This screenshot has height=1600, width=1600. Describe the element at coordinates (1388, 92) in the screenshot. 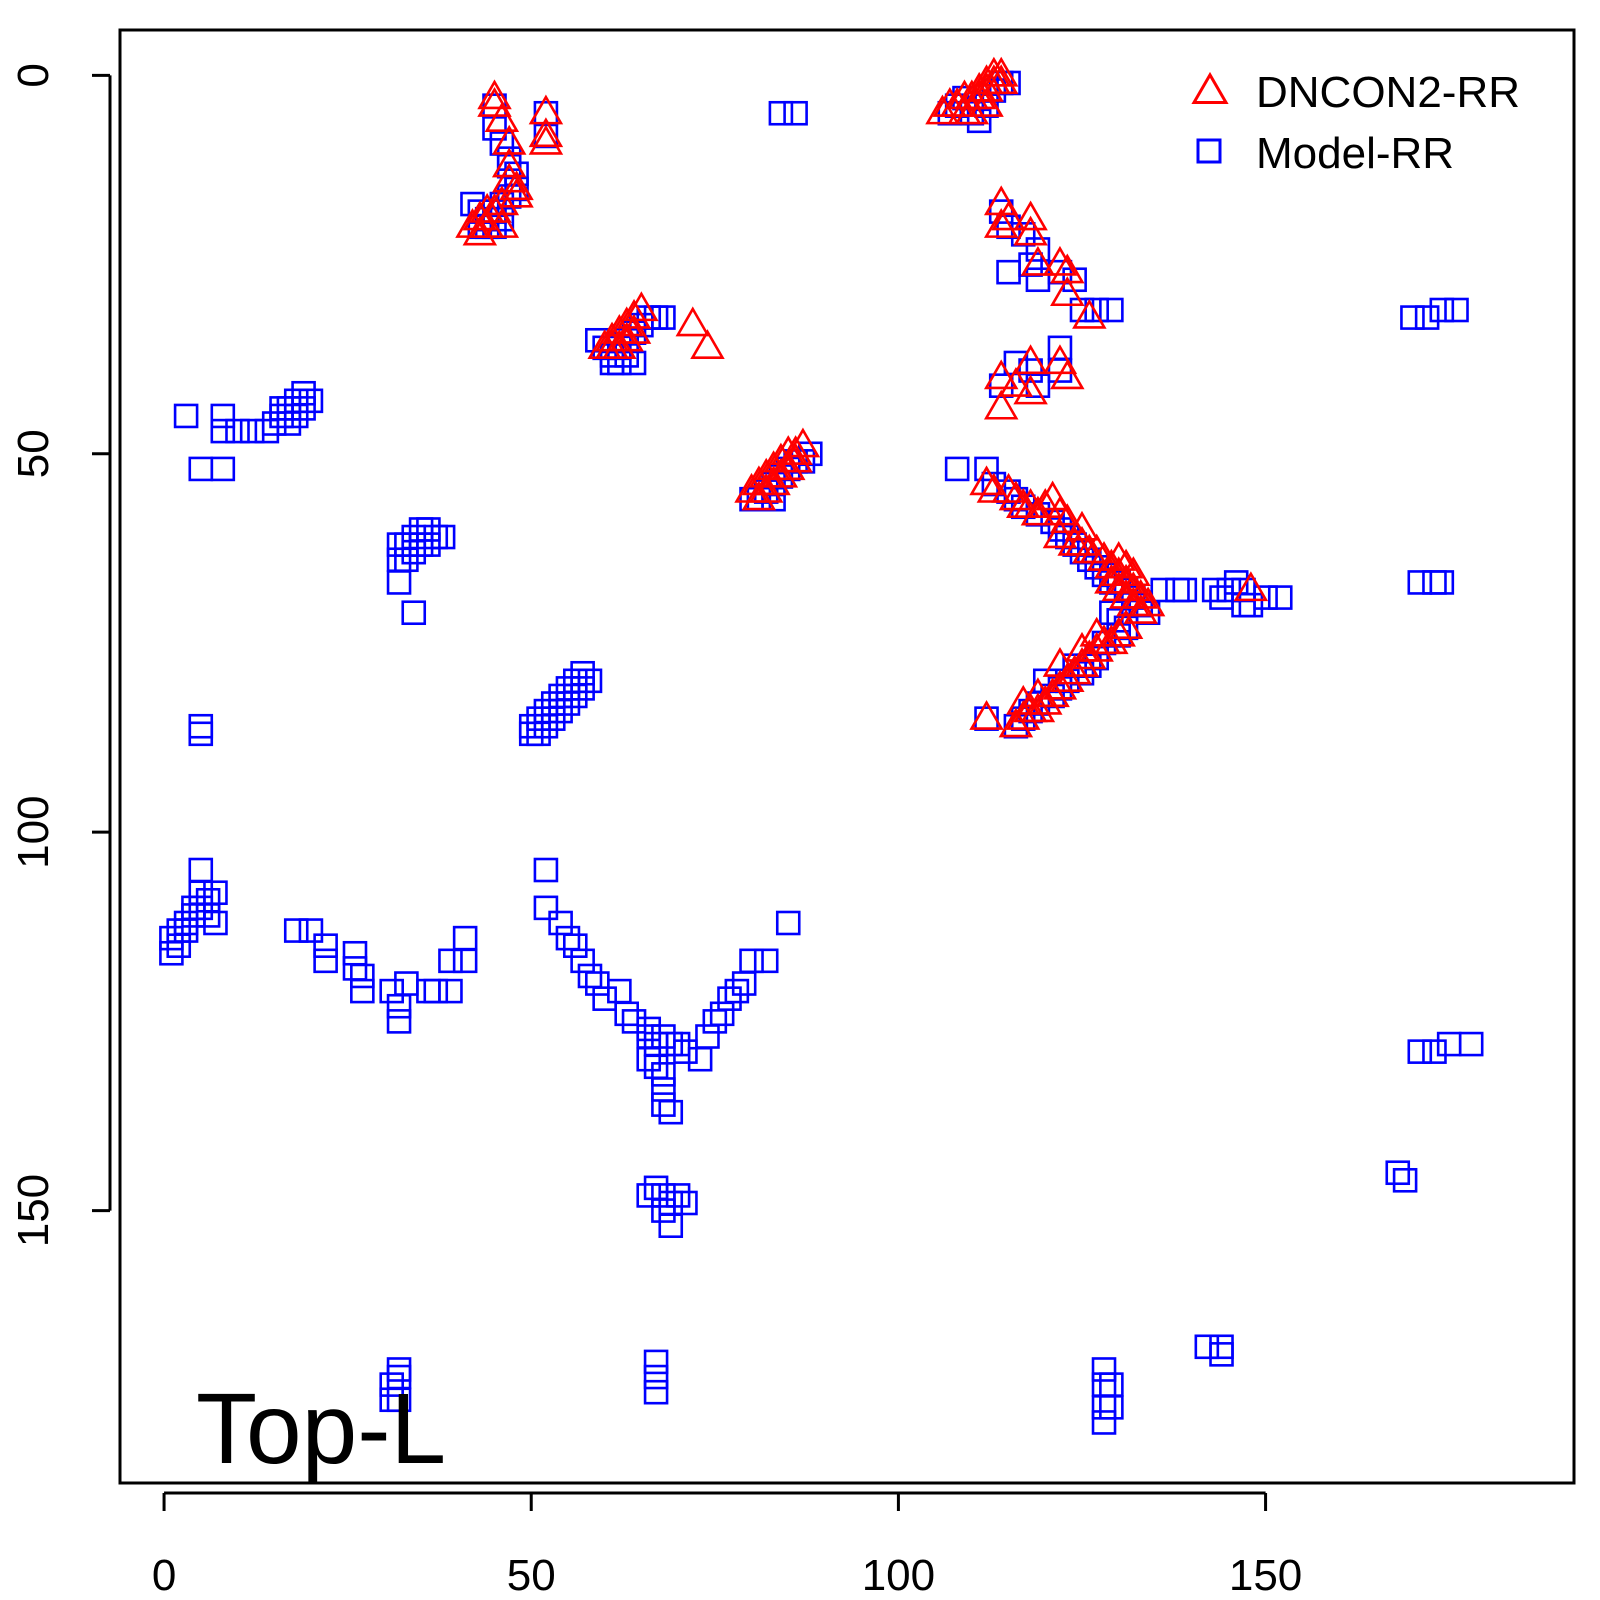

I see `legend-label-dncon2: DNCON2-RR` at that location.